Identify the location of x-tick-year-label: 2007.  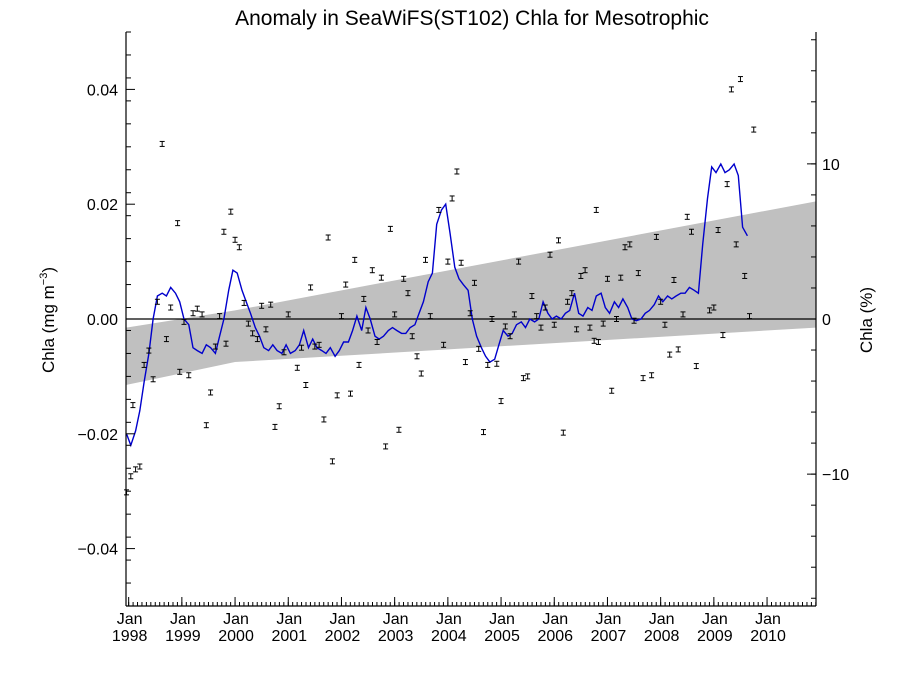
(609, 636).